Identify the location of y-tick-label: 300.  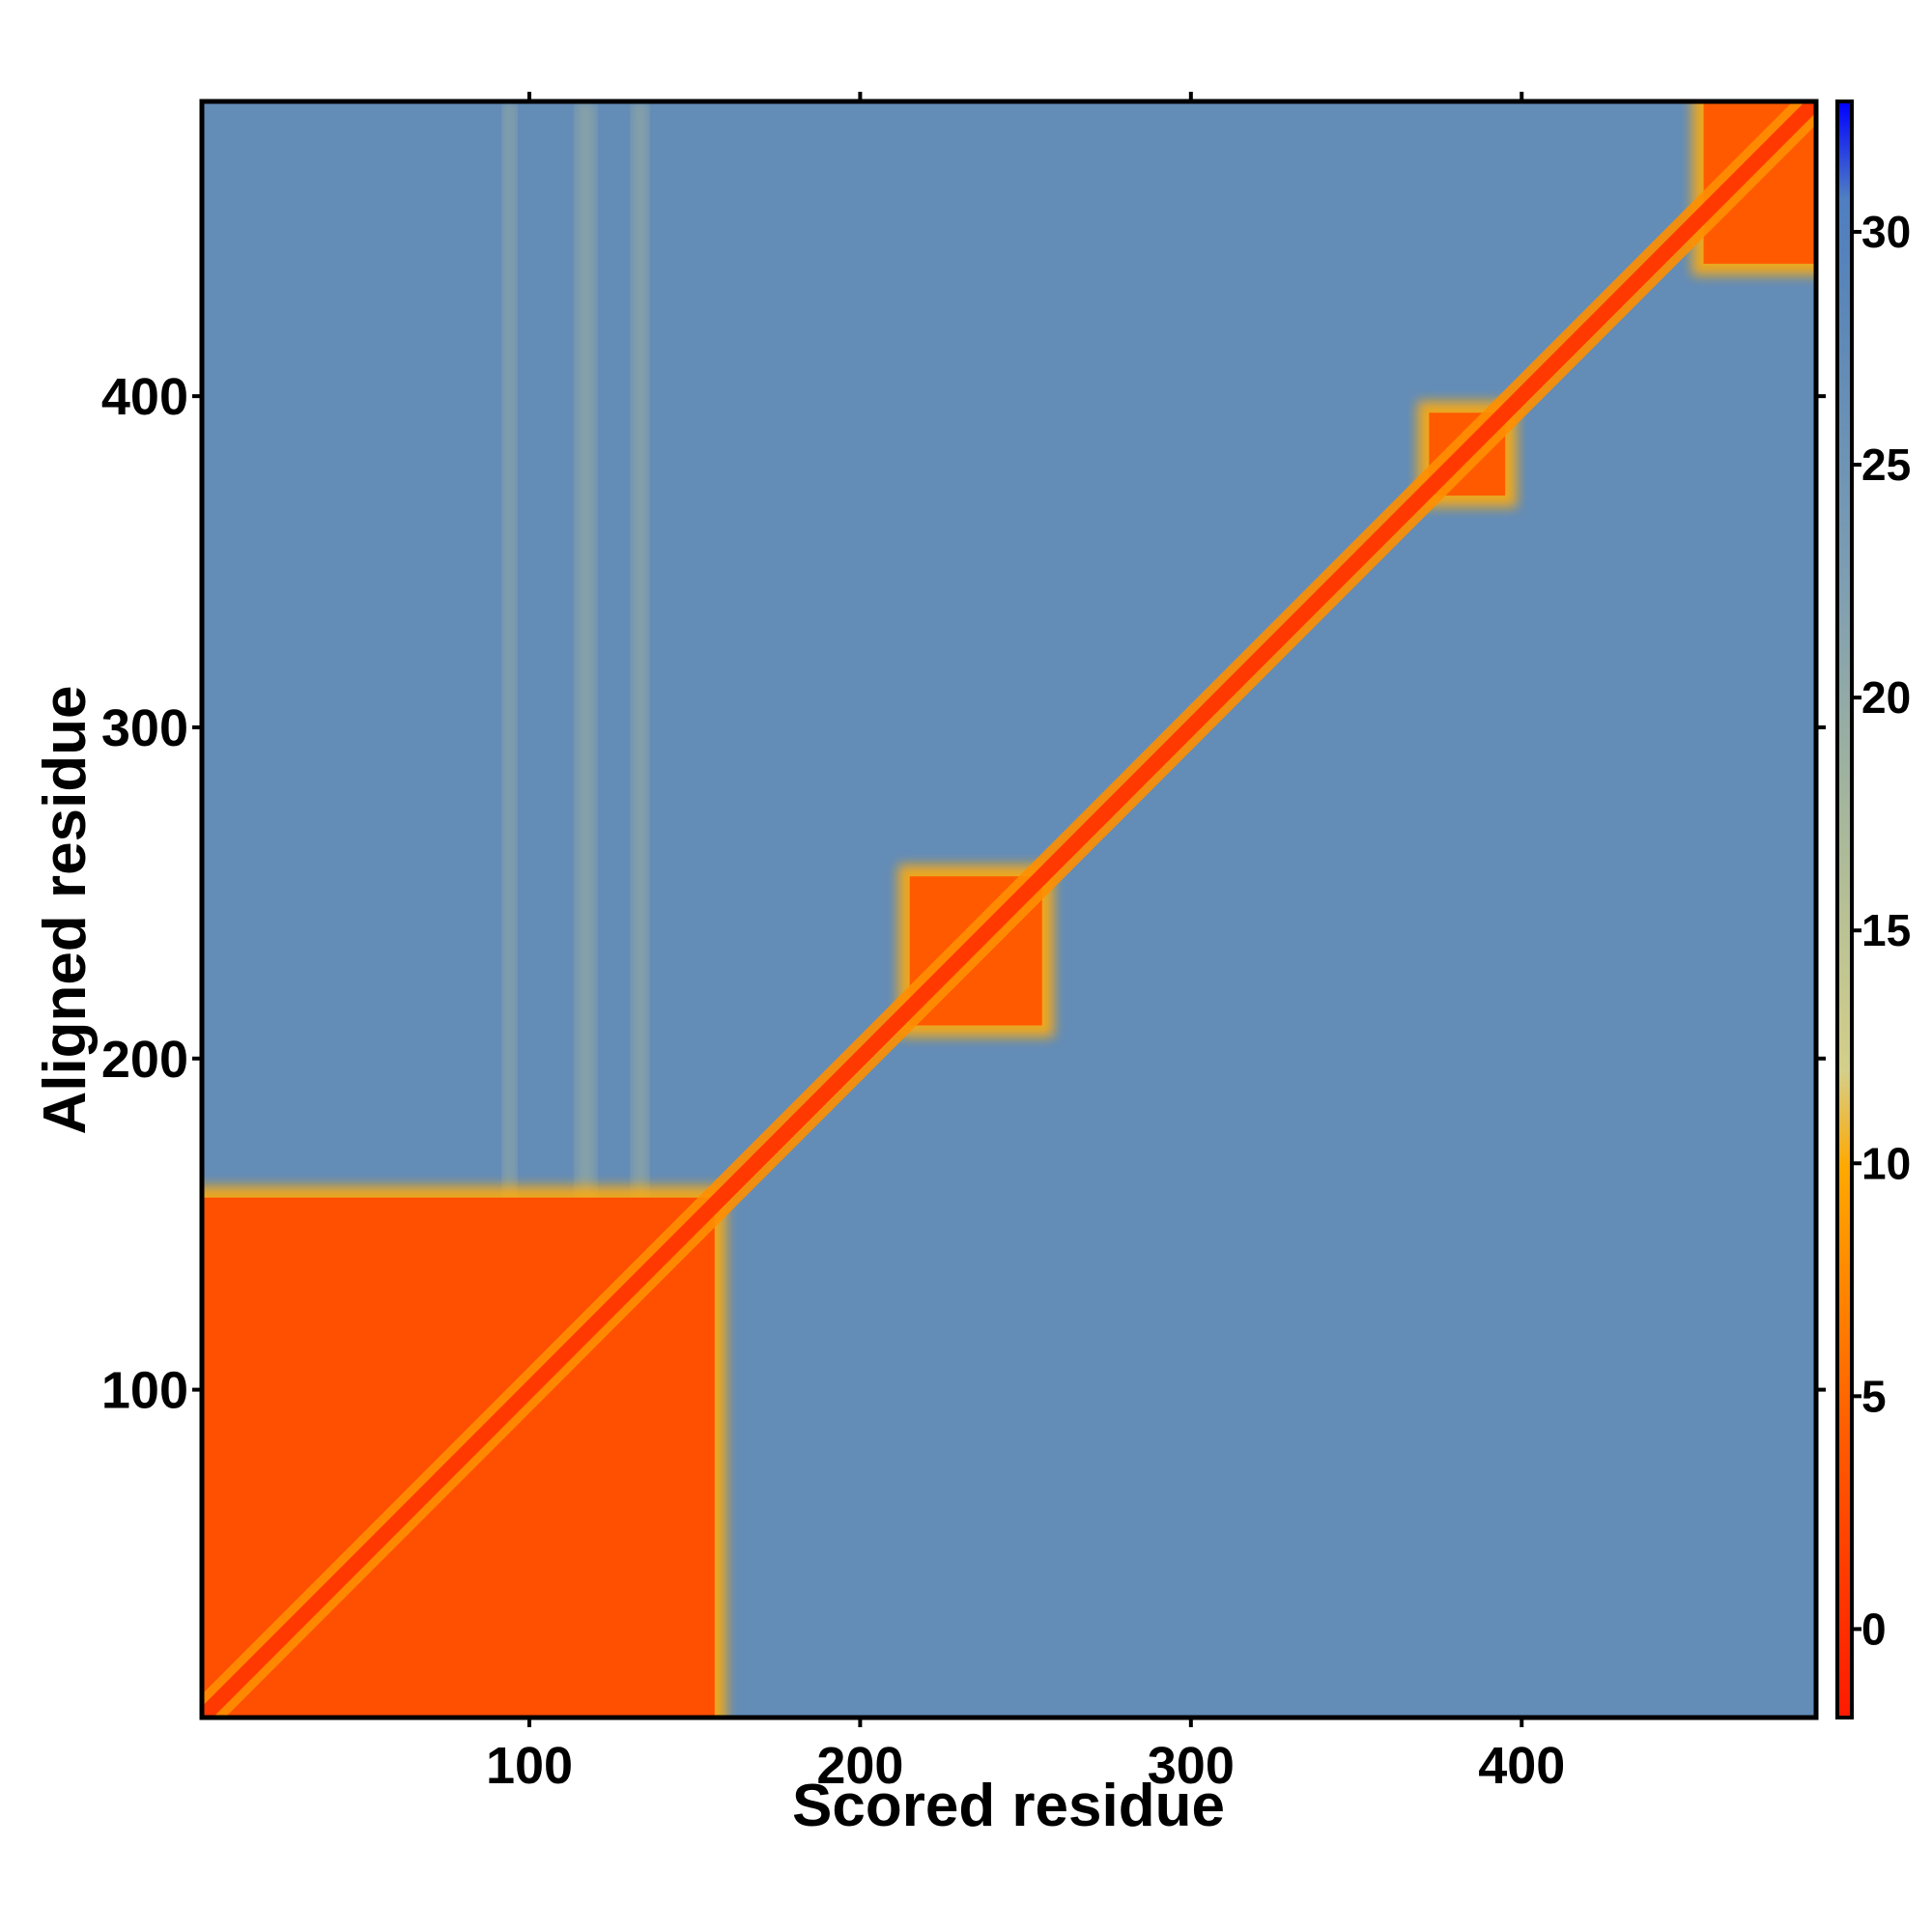
(144, 728).